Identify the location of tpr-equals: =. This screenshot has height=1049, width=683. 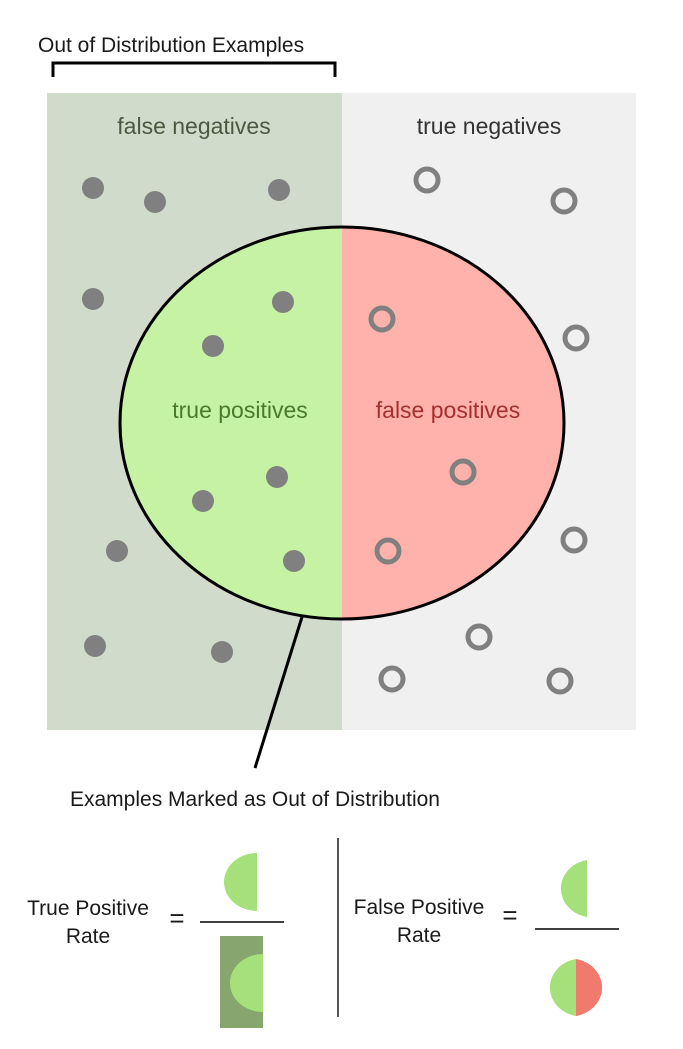
(176, 918).